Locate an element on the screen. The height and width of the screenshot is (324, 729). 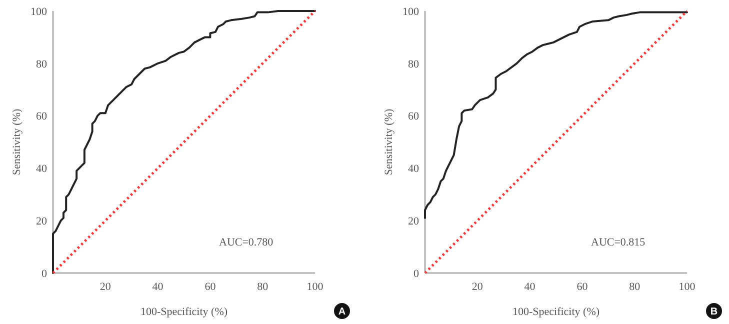
annotation: AUC=0.780 is located at coordinates (246, 242).